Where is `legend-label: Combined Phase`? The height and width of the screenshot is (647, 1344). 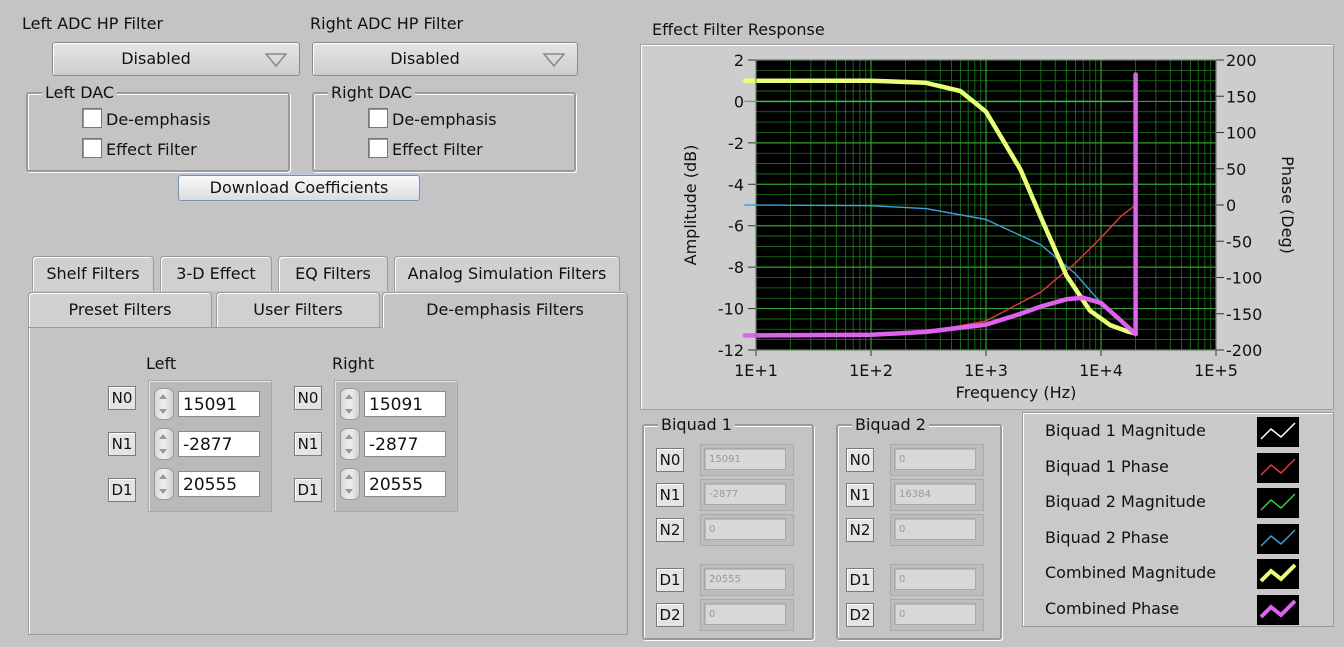
legend-label: Combined Phase is located at coordinates (1112, 608).